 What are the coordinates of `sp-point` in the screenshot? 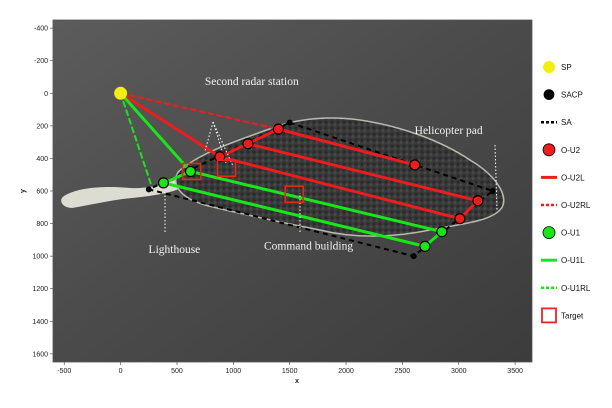 It's located at (121, 93).